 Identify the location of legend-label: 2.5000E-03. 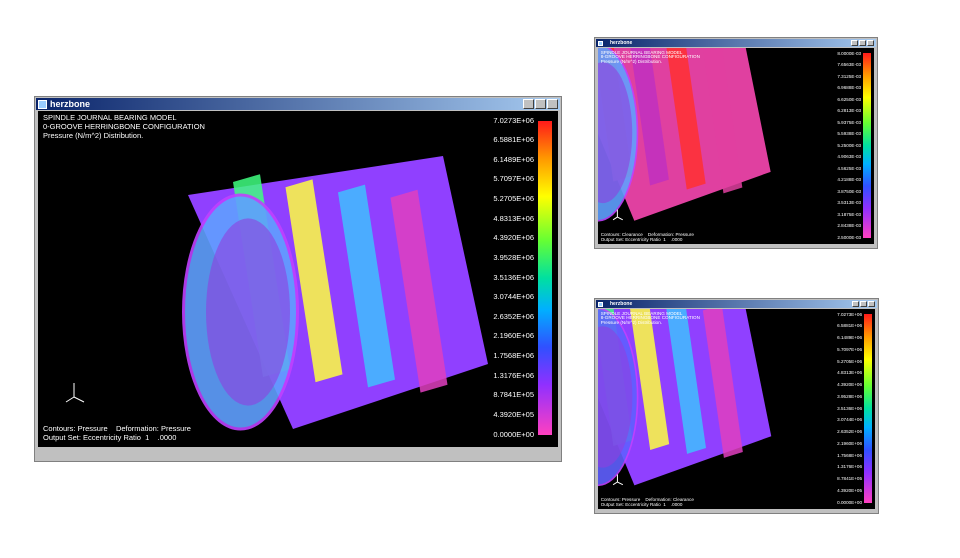
(849, 237).